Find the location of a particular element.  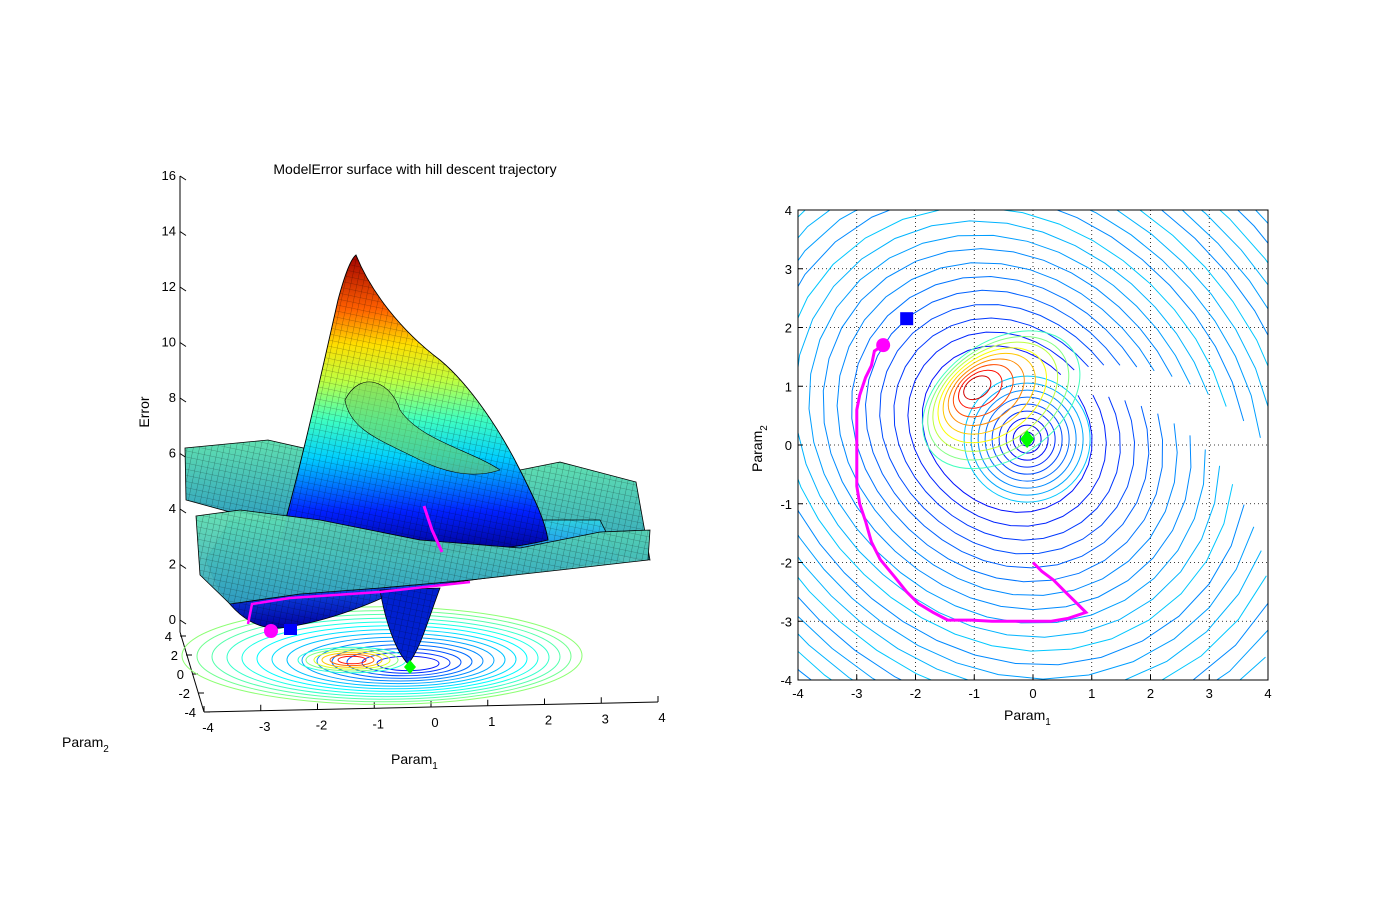

contour-min-ring is located at coordinates (1027, 439).